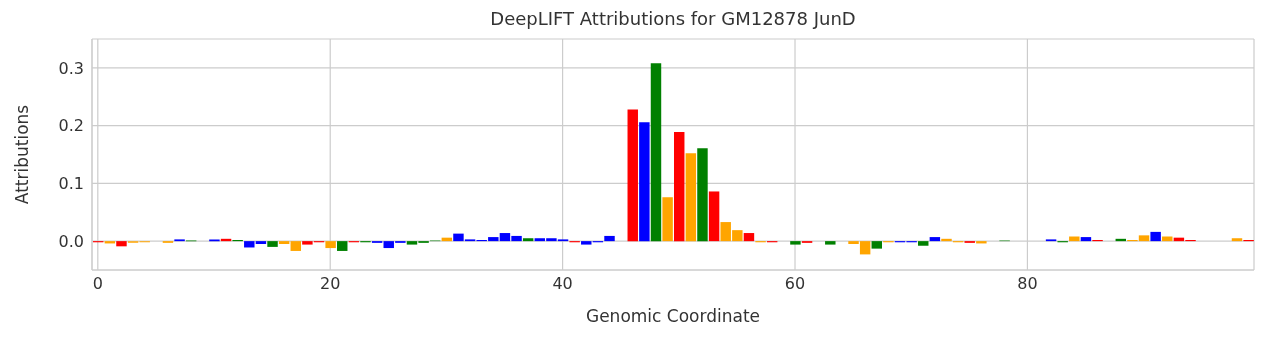 The height and width of the screenshot is (342, 1270). Describe the element at coordinates (71, 241) in the screenshot. I see `y-tick-label: 0.0` at that location.